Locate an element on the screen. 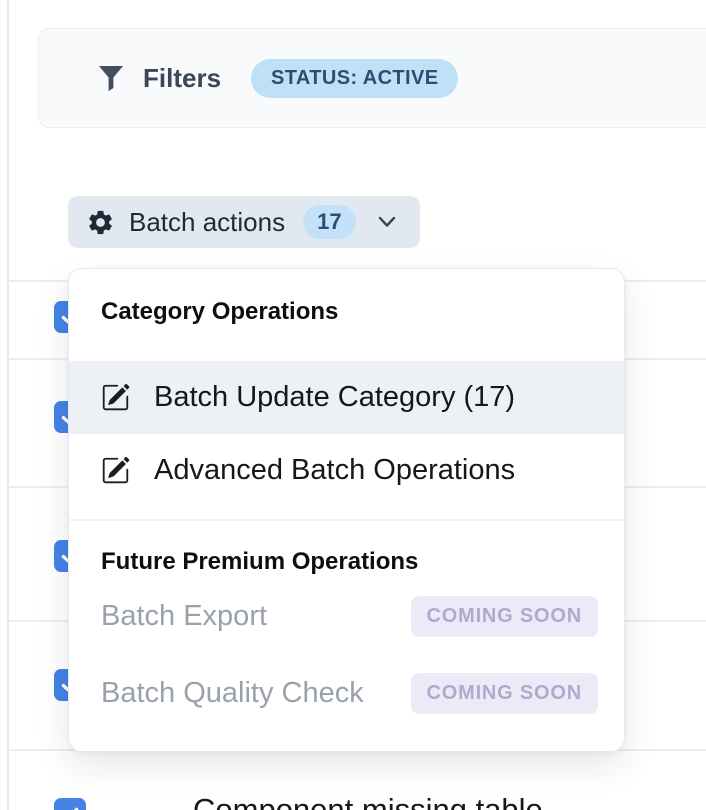  filters-bar: Filters STATUS: ACTIVE is located at coordinates (372, 78).